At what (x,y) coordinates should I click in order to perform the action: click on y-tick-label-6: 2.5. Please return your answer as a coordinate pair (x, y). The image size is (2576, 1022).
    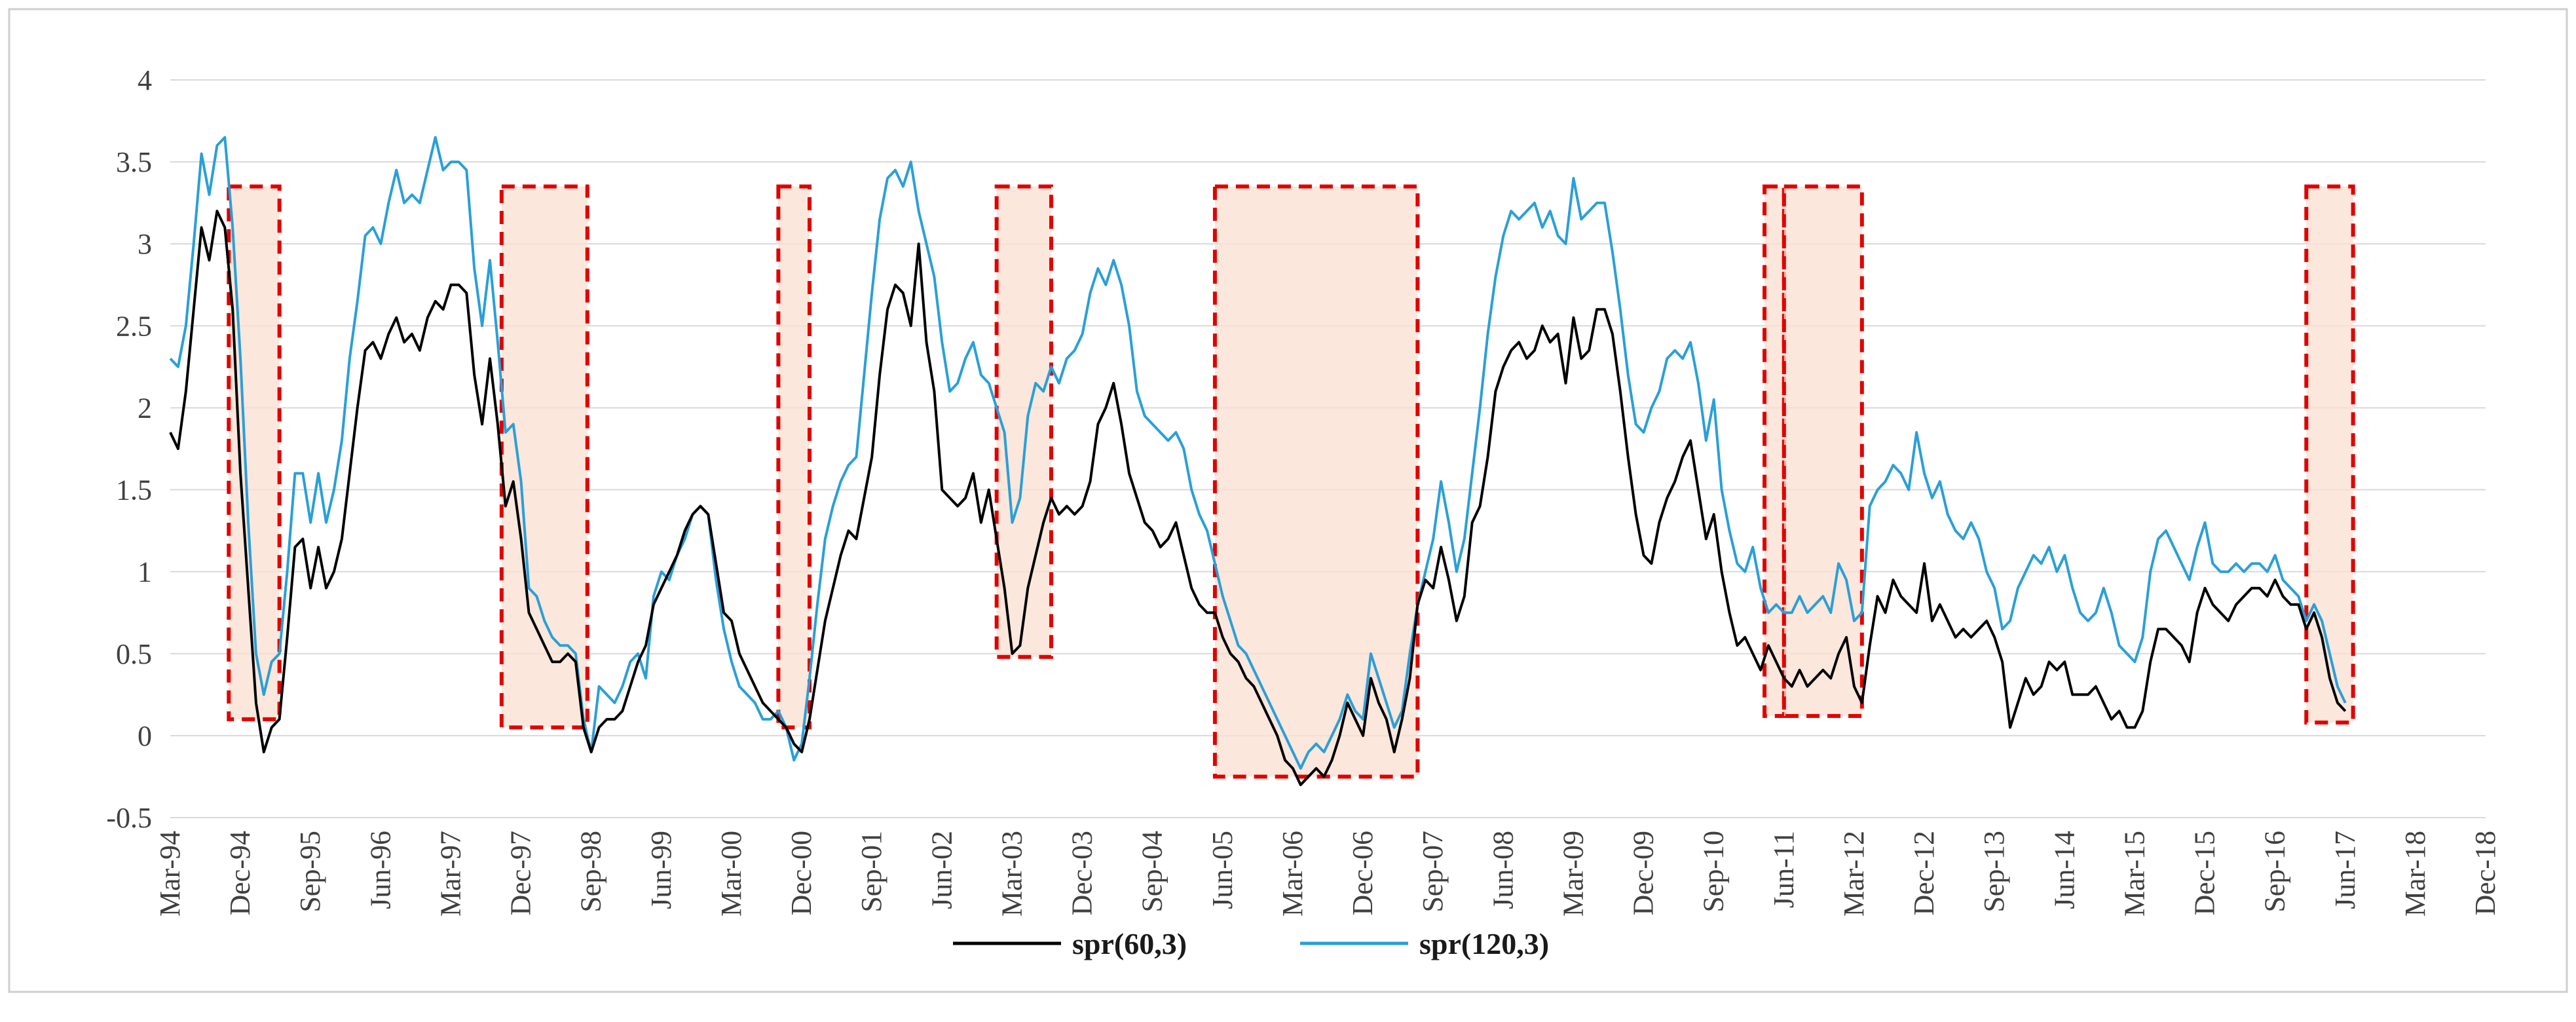
    Looking at the image, I should click on (134, 326).